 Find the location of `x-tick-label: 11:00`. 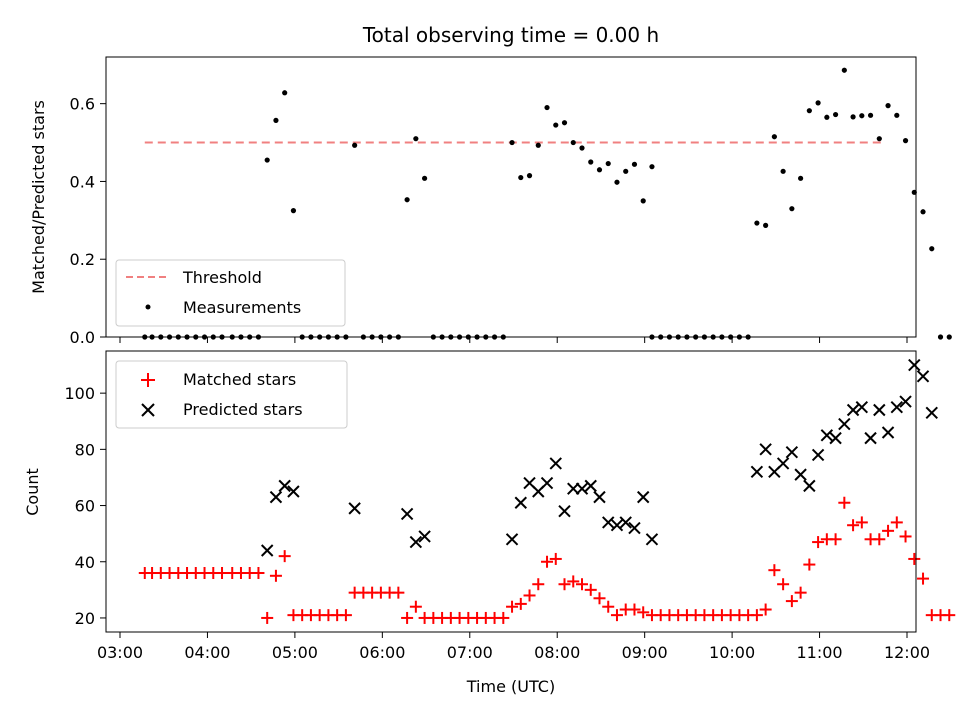

x-tick-label: 11:00 is located at coordinates (820, 652).